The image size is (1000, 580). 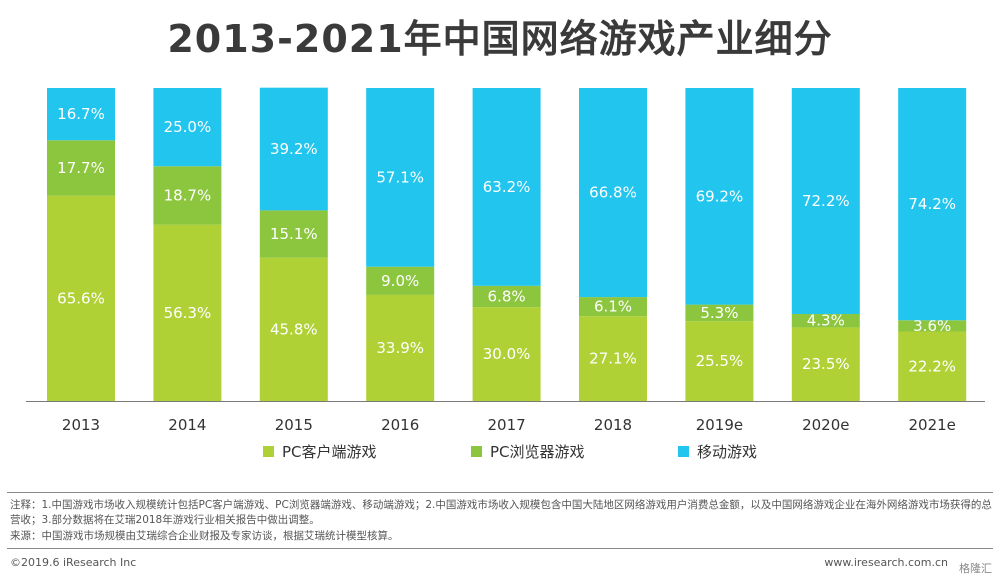 I want to click on bar-mobile-2018, so click(x=613, y=193).